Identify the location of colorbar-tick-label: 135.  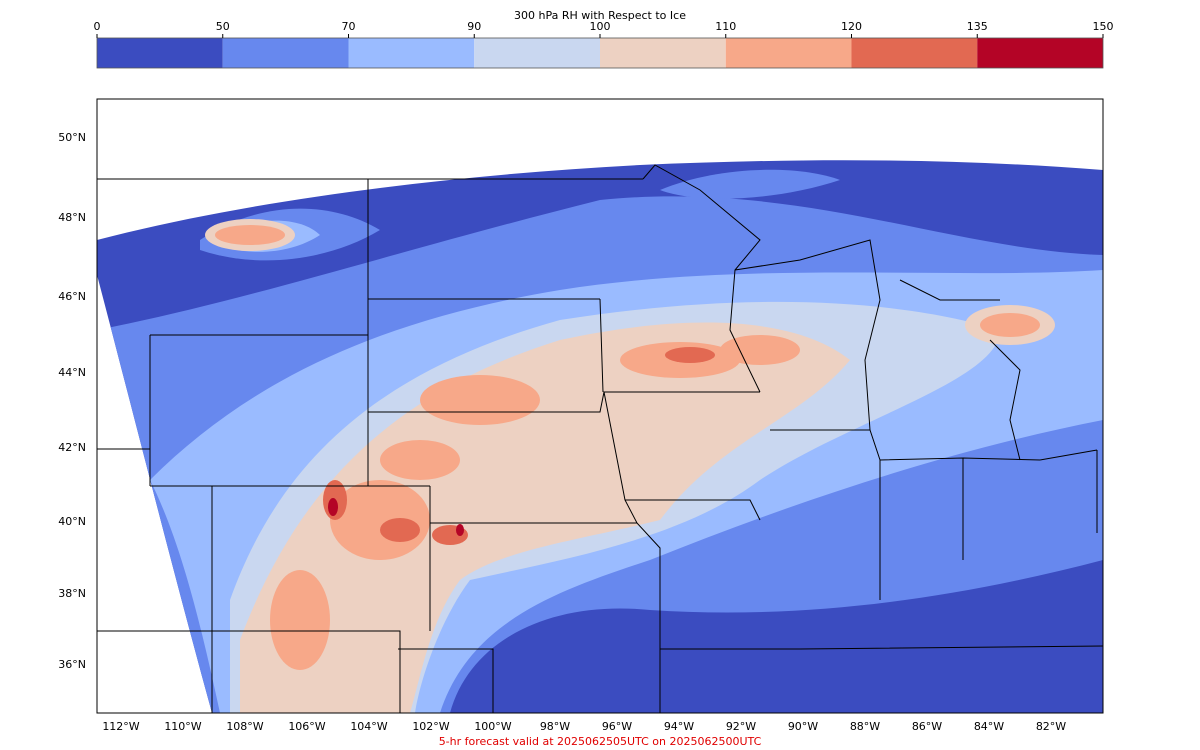
(977, 26).